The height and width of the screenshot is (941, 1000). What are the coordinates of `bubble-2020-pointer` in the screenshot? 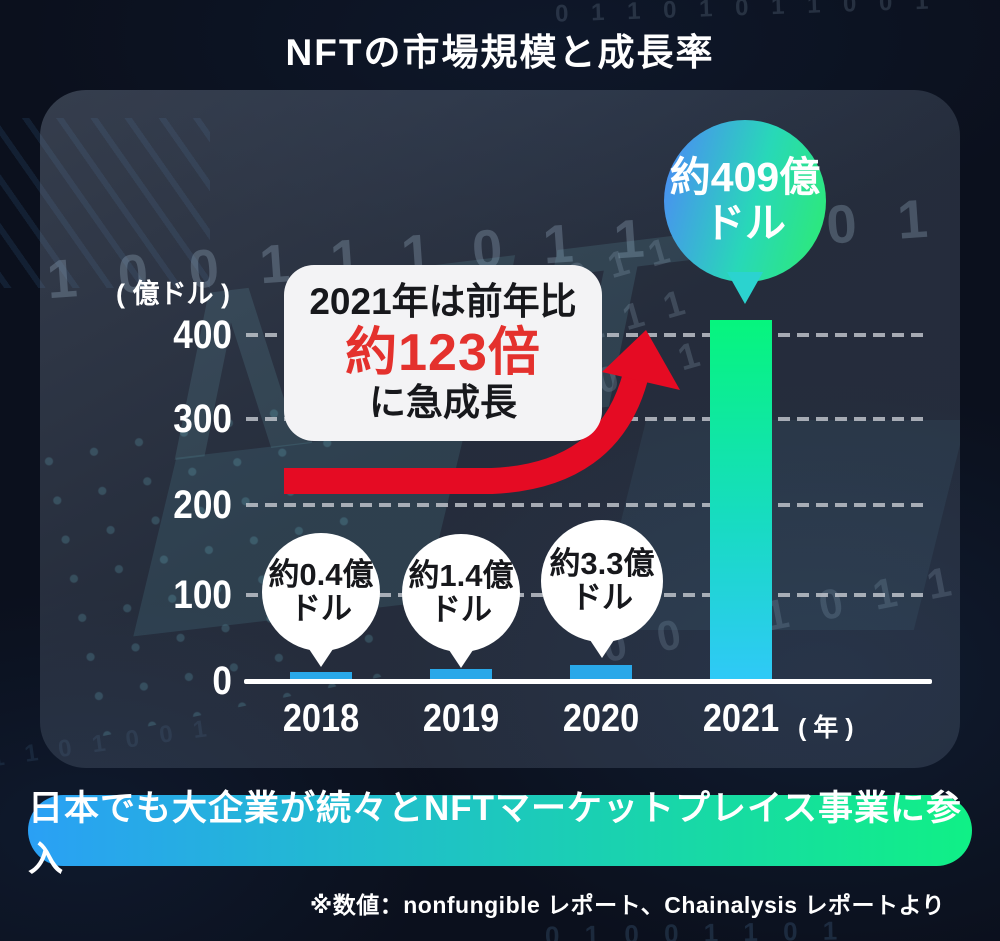 It's located at (602, 646).